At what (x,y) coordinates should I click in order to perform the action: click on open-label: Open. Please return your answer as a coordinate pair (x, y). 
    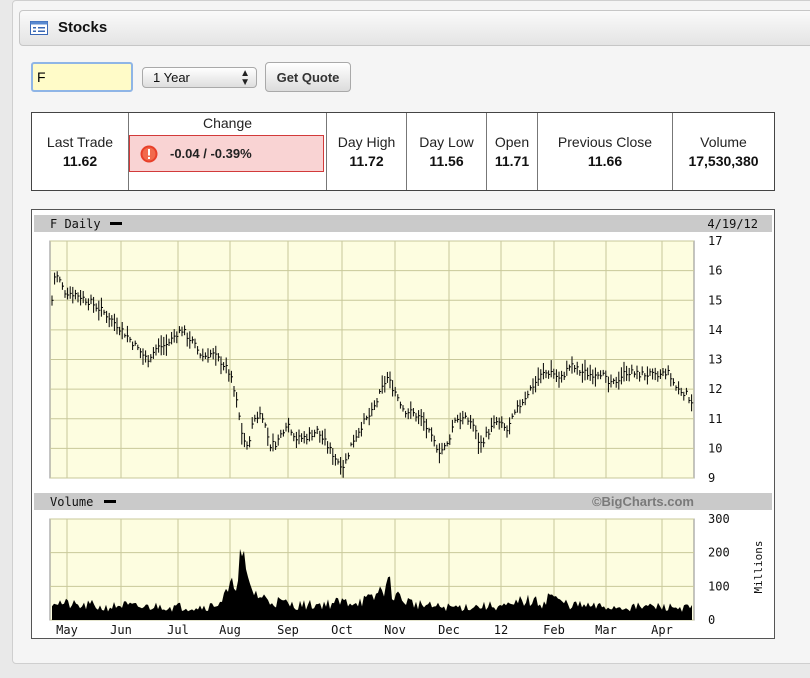
    Looking at the image, I should click on (512, 142).